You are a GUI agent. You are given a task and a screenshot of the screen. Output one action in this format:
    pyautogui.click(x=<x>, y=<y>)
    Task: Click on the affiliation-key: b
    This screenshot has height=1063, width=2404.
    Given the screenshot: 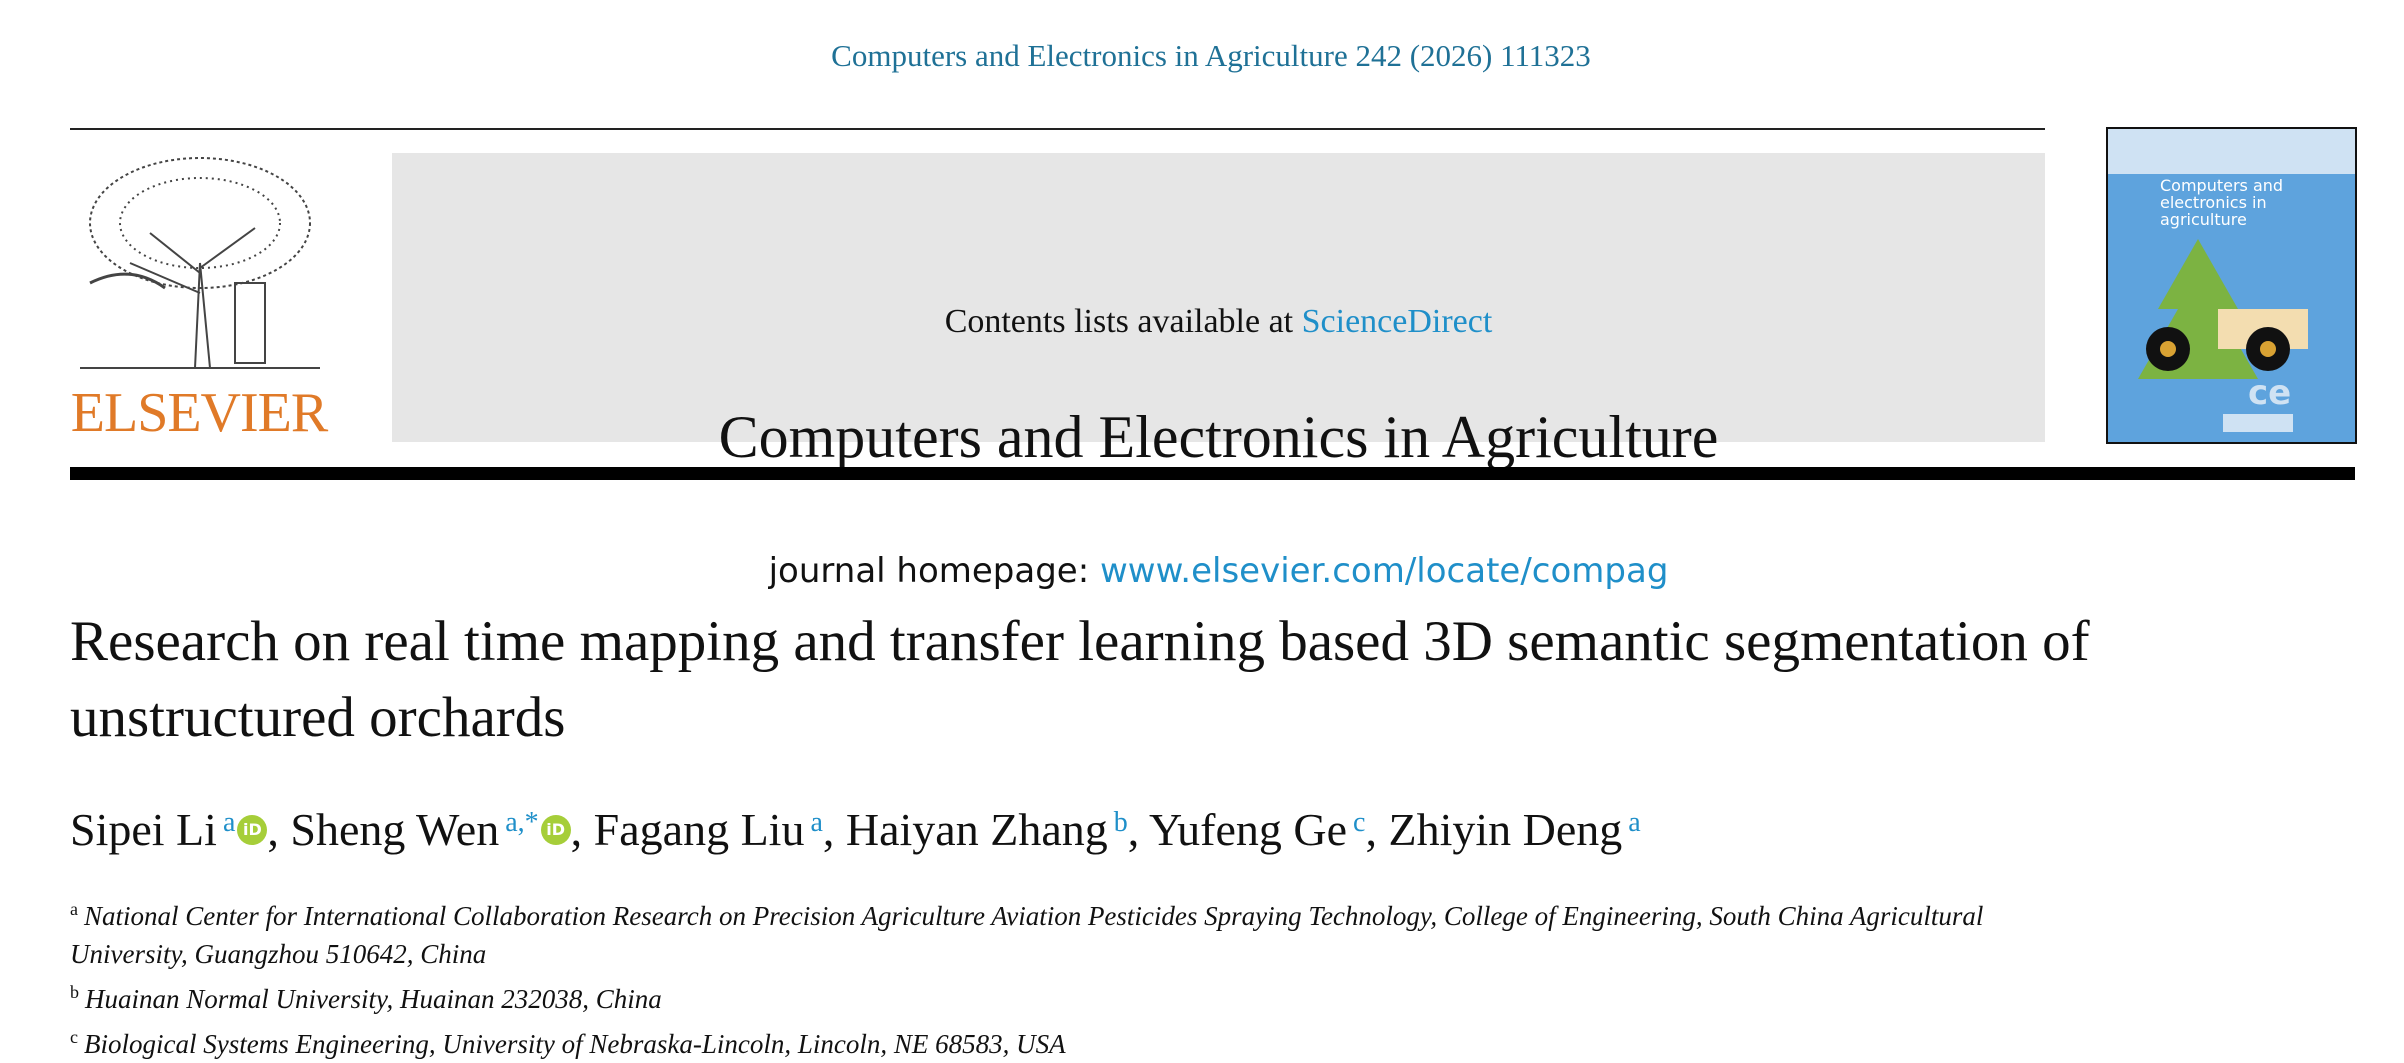 What is the action you would take?
    pyautogui.click(x=74, y=992)
    